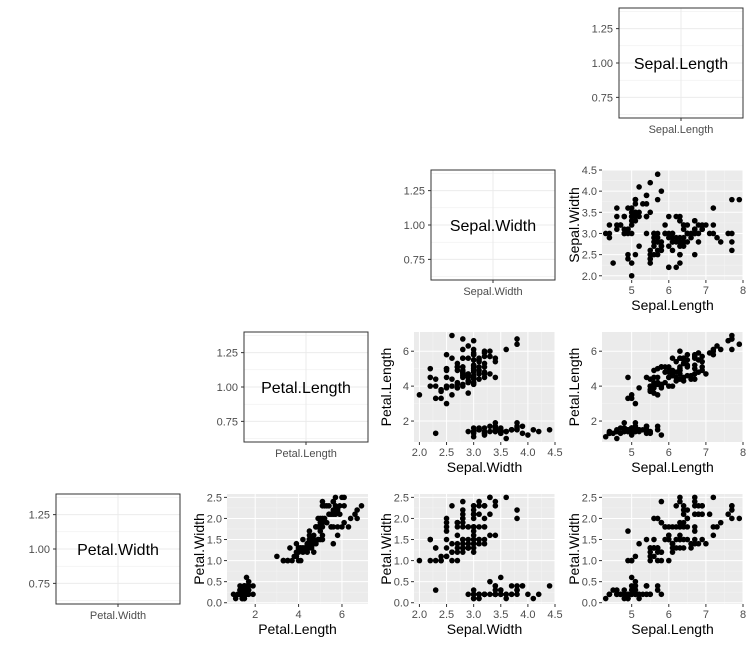  Describe the element at coordinates (589, 277) in the screenshot. I see `y-tick-label: 2.0` at that location.